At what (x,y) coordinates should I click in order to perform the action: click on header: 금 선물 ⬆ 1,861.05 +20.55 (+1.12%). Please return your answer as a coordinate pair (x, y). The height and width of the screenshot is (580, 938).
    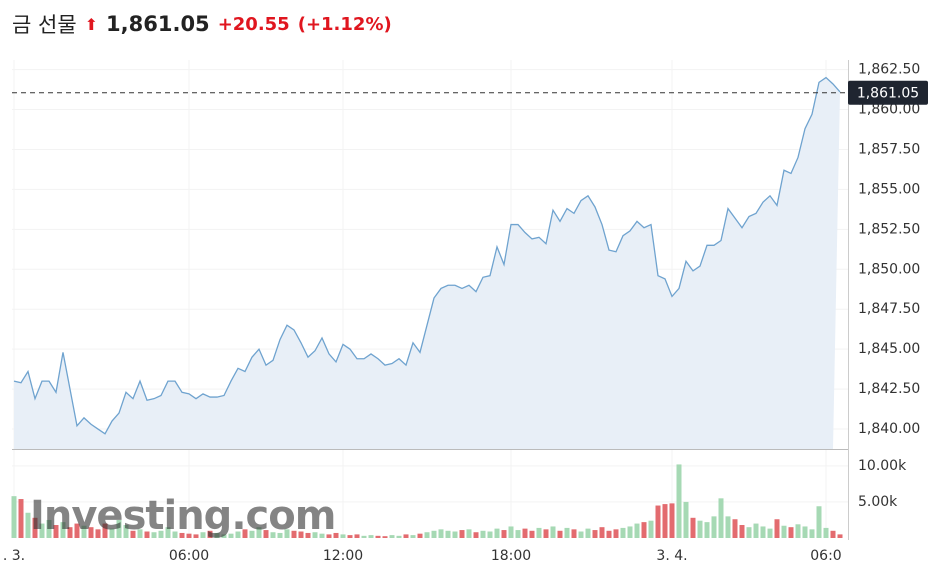
    Looking at the image, I should click on (202, 24).